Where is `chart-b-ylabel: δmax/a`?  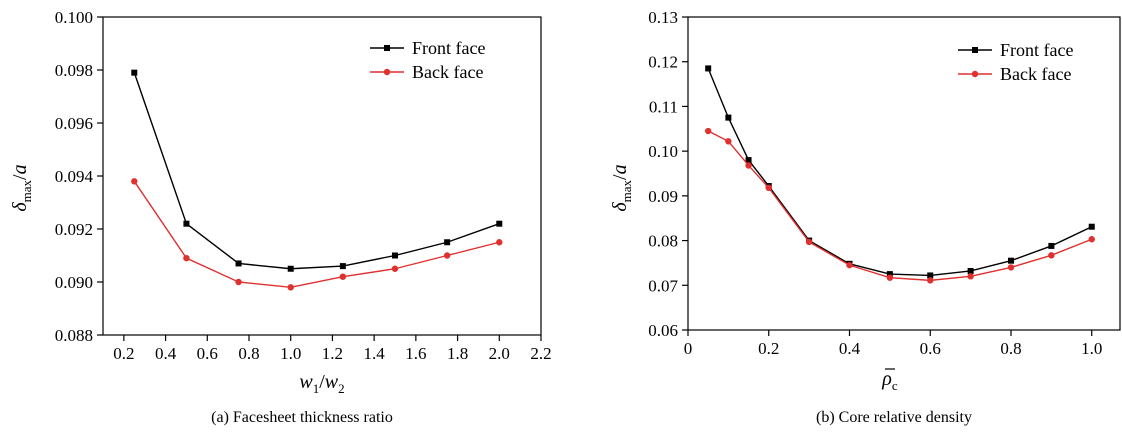
chart-b-ylabel: δmax/a is located at coordinates (621, 187).